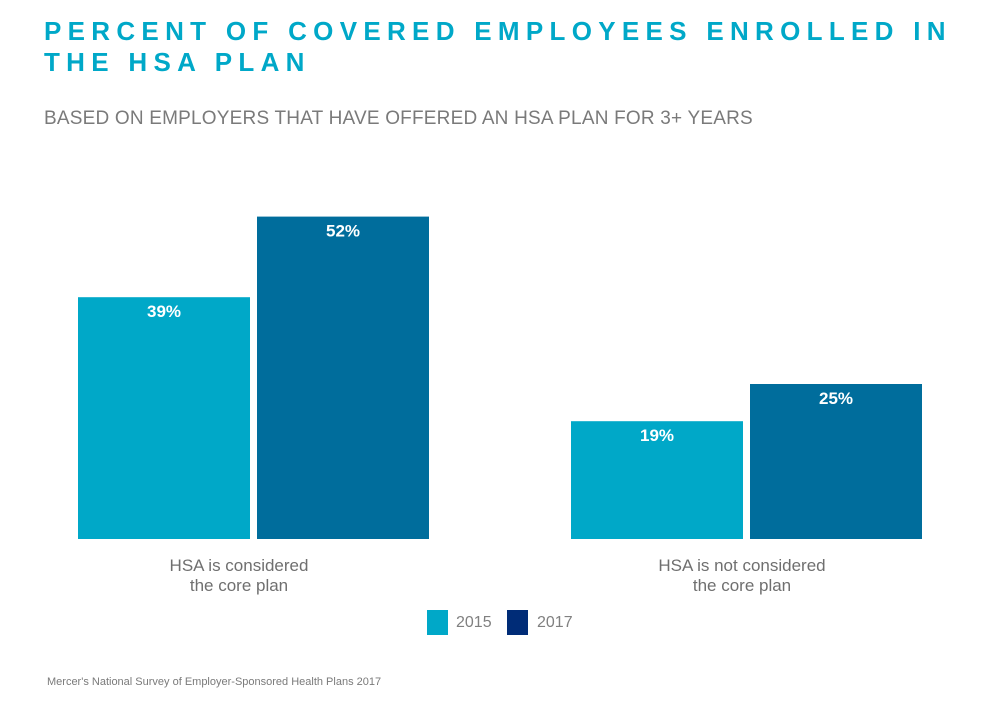 The height and width of the screenshot is (720, 1008). I want to click on data-label: 25%, so click(836, 398).